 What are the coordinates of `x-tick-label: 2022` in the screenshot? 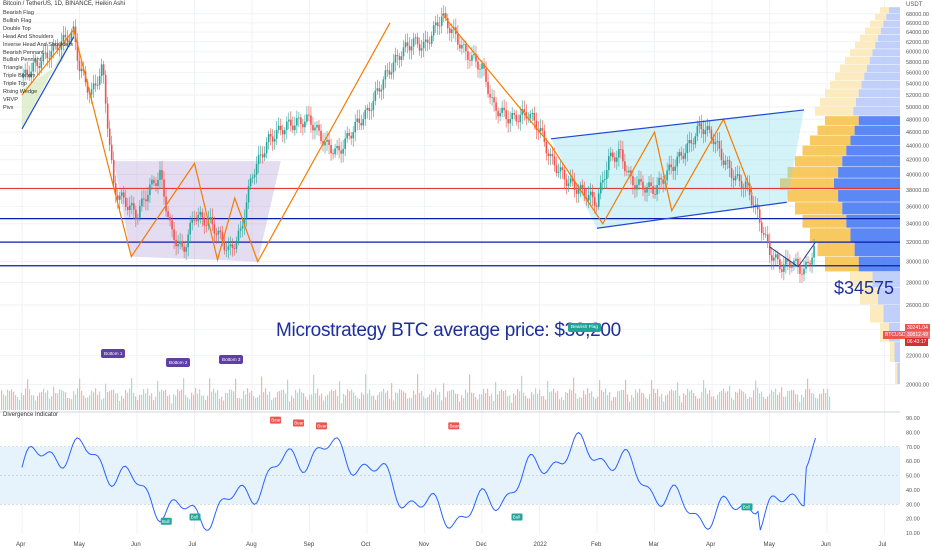 It's located at (541, 545).